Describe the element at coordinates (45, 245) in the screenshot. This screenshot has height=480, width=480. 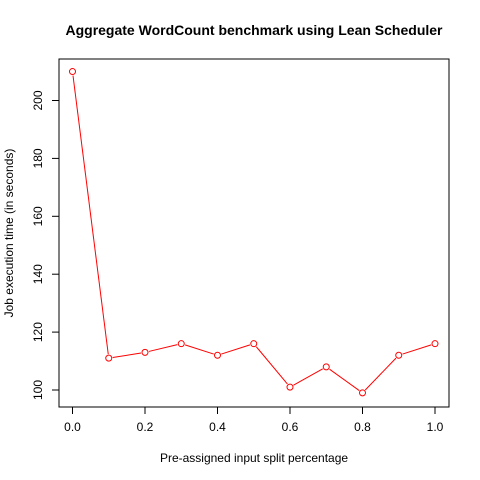
I see `y-axis: 100 120 140 160 180 200` at that location.